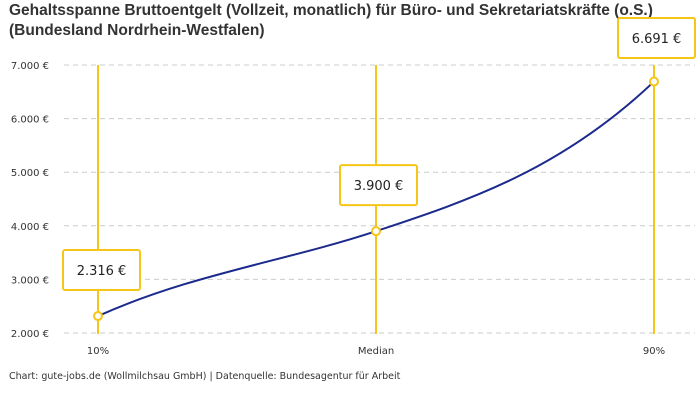  I want to click on data-label-text: 6.691 €, so click(657, 39).